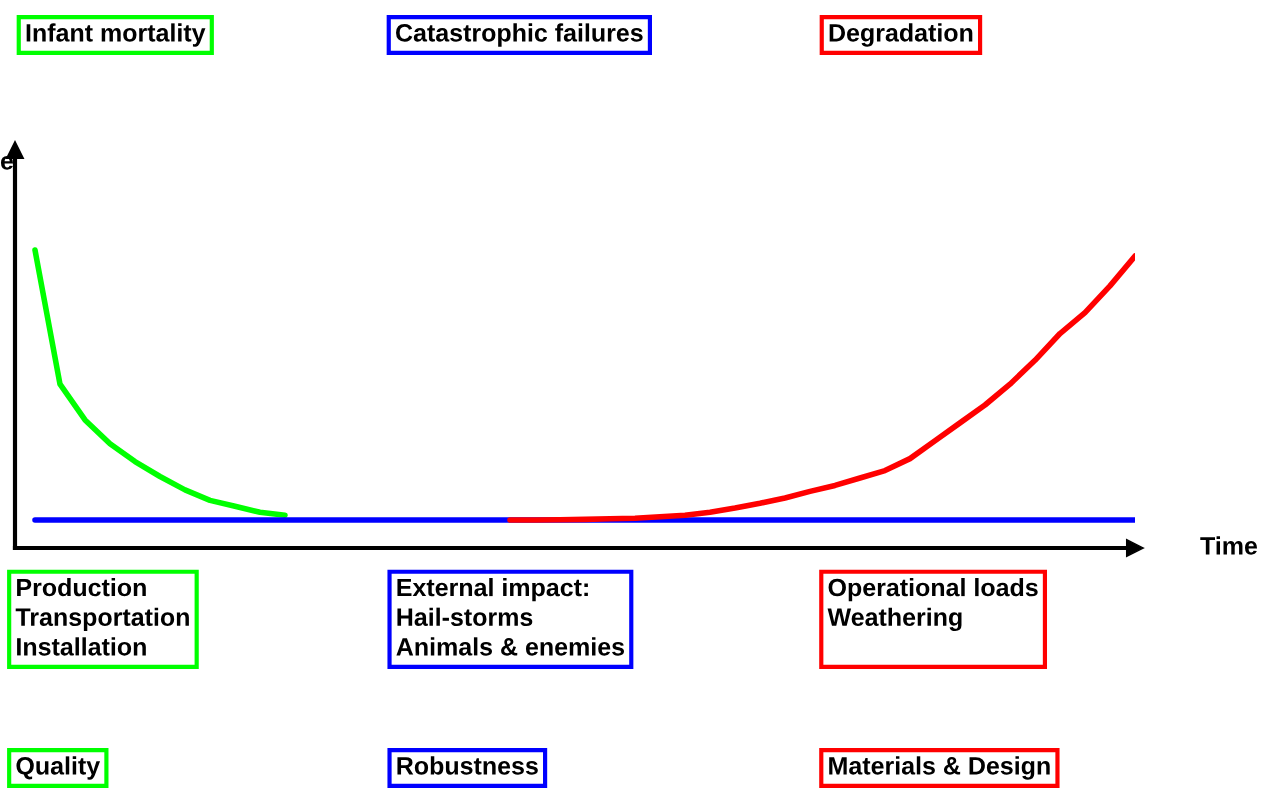 The image size is (1285, 790). Describe the element at coordinates (939, 768) in the screenshot. I see `text: Materials & Design` at that location.